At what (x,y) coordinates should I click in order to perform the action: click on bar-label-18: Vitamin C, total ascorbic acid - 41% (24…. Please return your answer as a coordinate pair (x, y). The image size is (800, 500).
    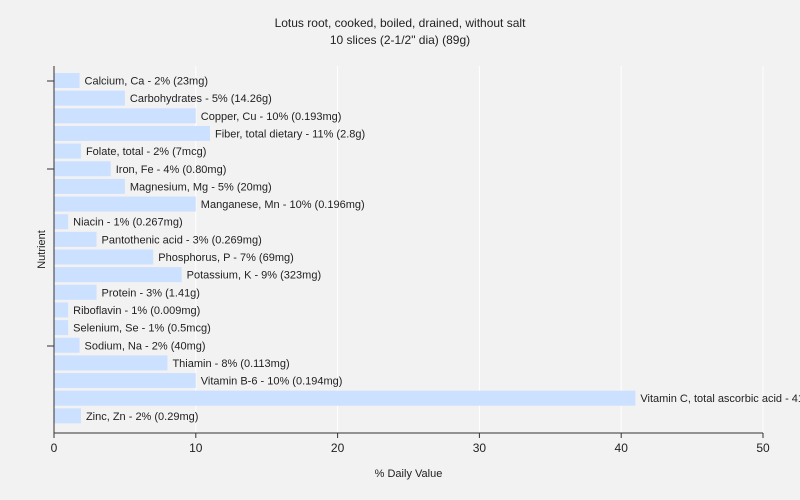
    Looking at the image, I should click on (720, 399).